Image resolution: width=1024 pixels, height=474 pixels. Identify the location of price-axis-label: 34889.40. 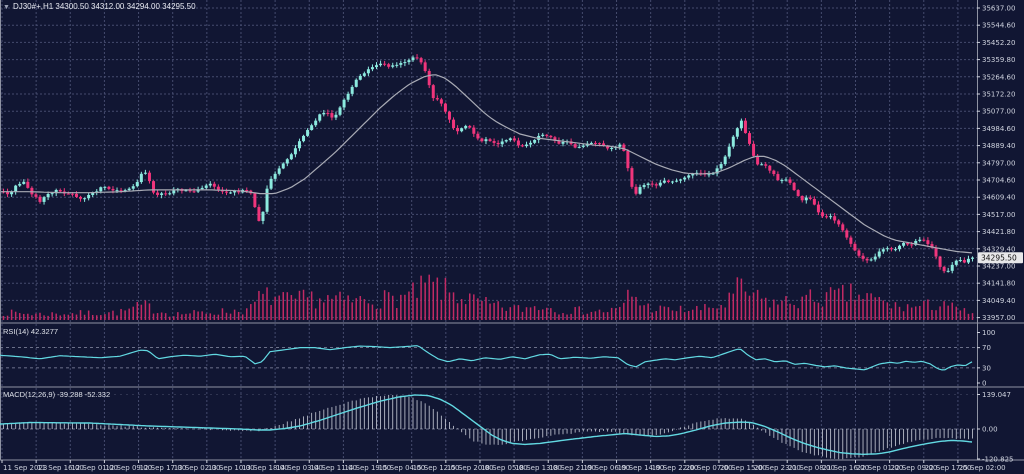
(998, 146).